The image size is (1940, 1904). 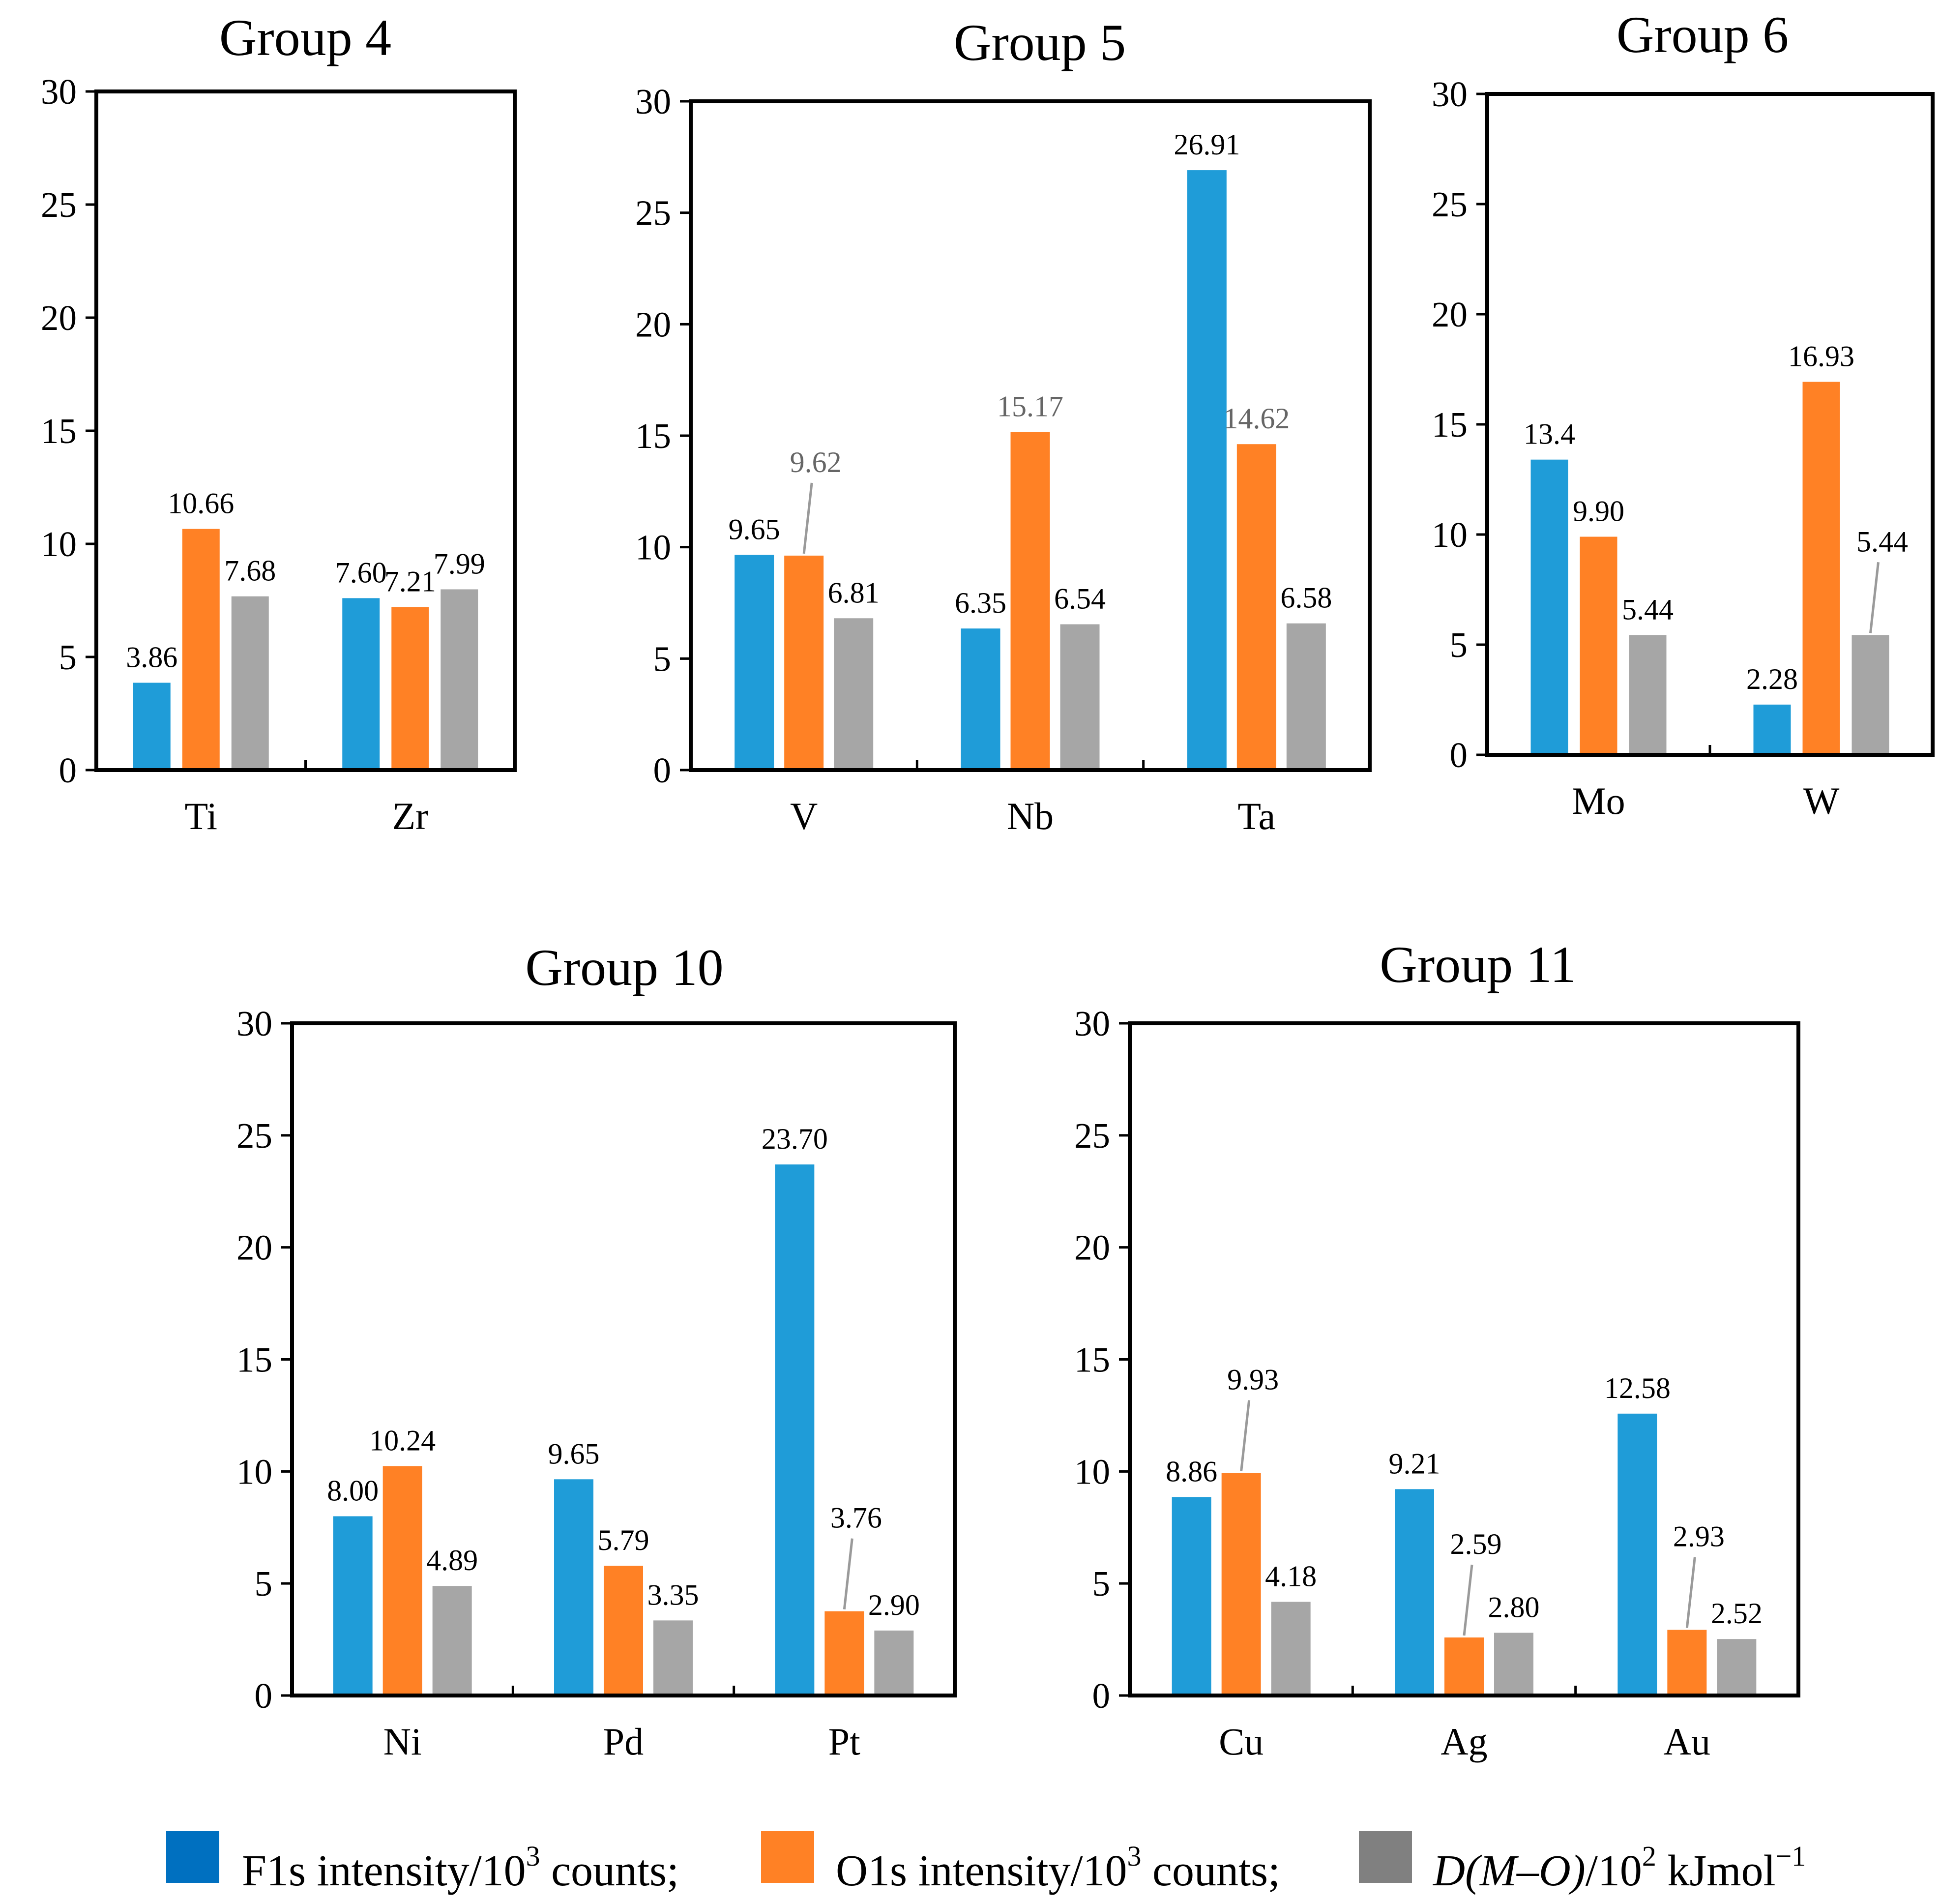 I want to click on legend-item-f1s: F1s intensity/103 counts;, so click(x=422, y=1863).